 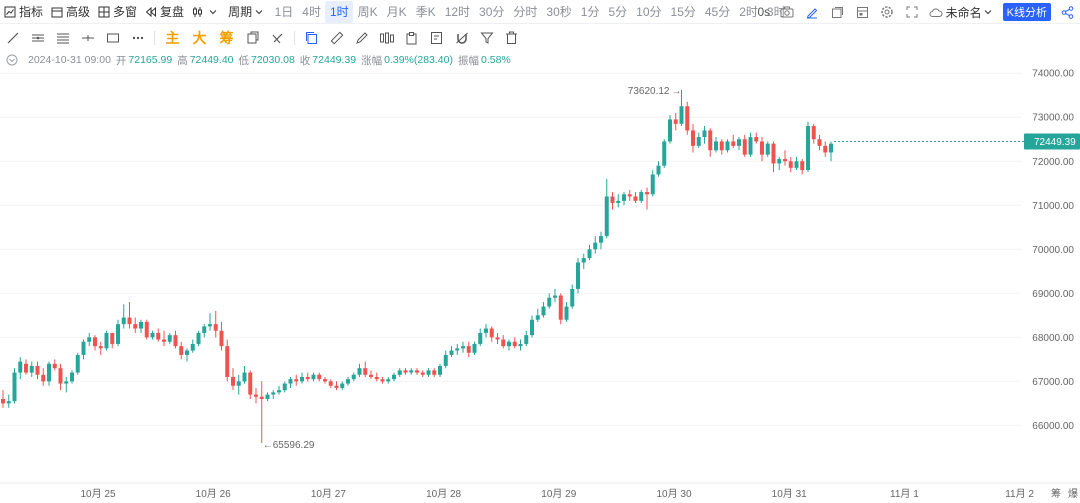 I want to click on undo-icon, so click(x=252, y=38).